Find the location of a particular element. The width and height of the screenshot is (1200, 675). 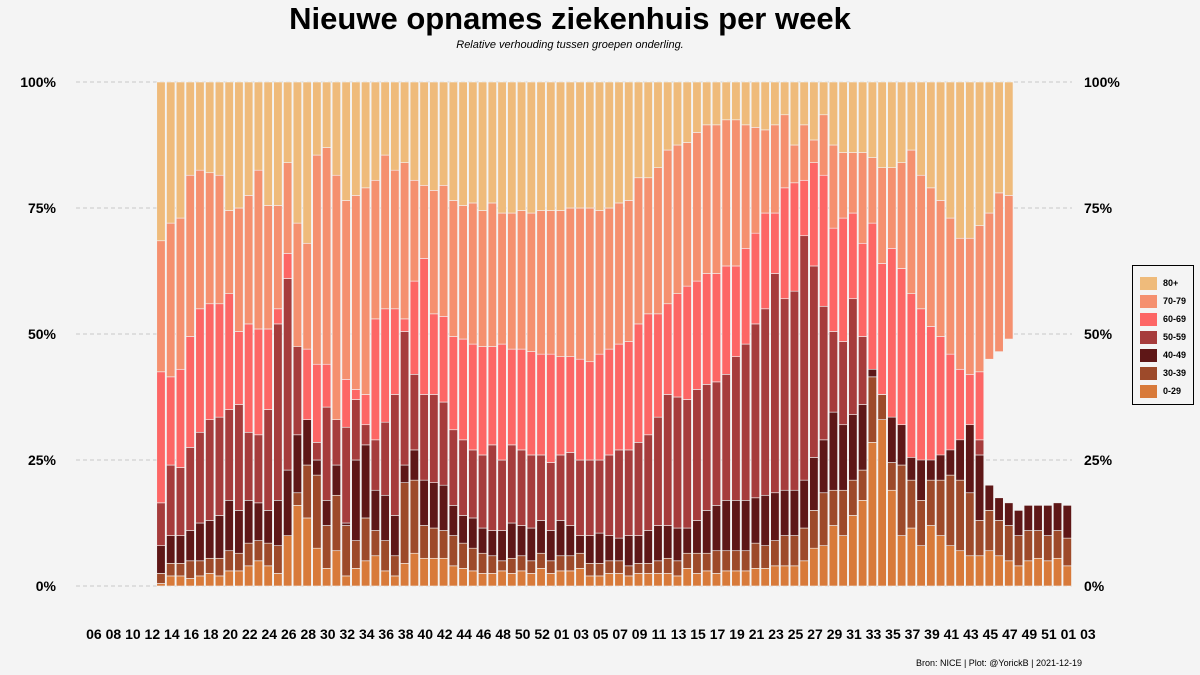

legend-item-50-59: 50-59 is located at coordinates (1166, 337).